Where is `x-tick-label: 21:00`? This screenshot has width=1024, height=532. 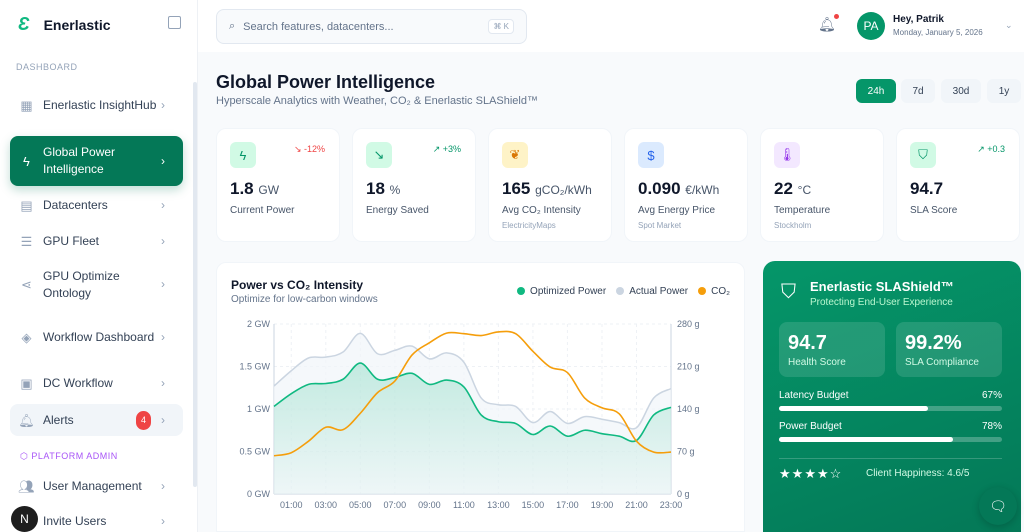
x-tick-label: 21:00 is located at coordinates (636, 505).